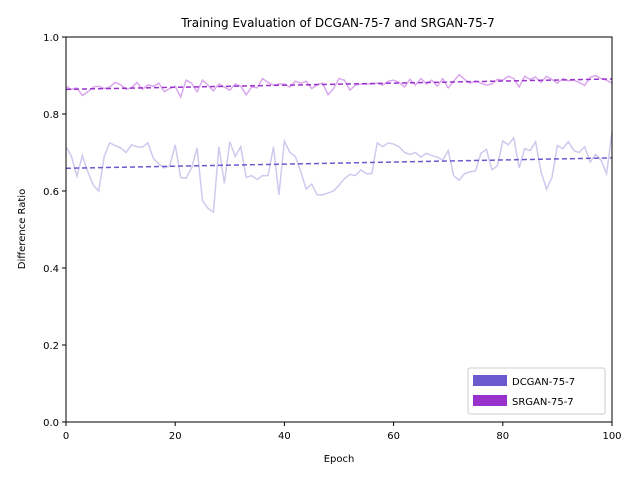  What do you see at coordinates (339, 459) in the screenshot?
I see `x-axis-label: Epoch` at bounding box center [339, 459].